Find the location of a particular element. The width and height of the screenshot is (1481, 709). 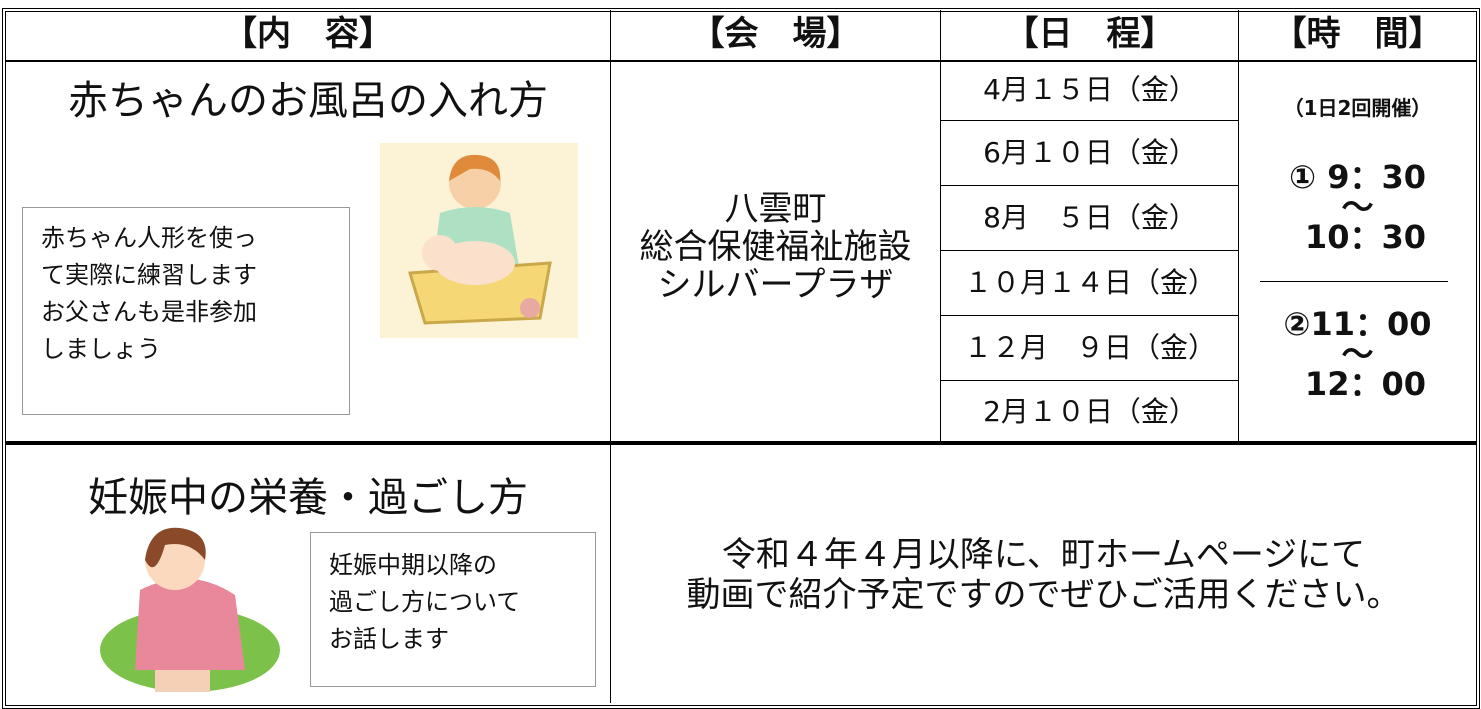

course-title: 赤ちゃんのお風呂の入れ方 is located at coordinates (308, 101).